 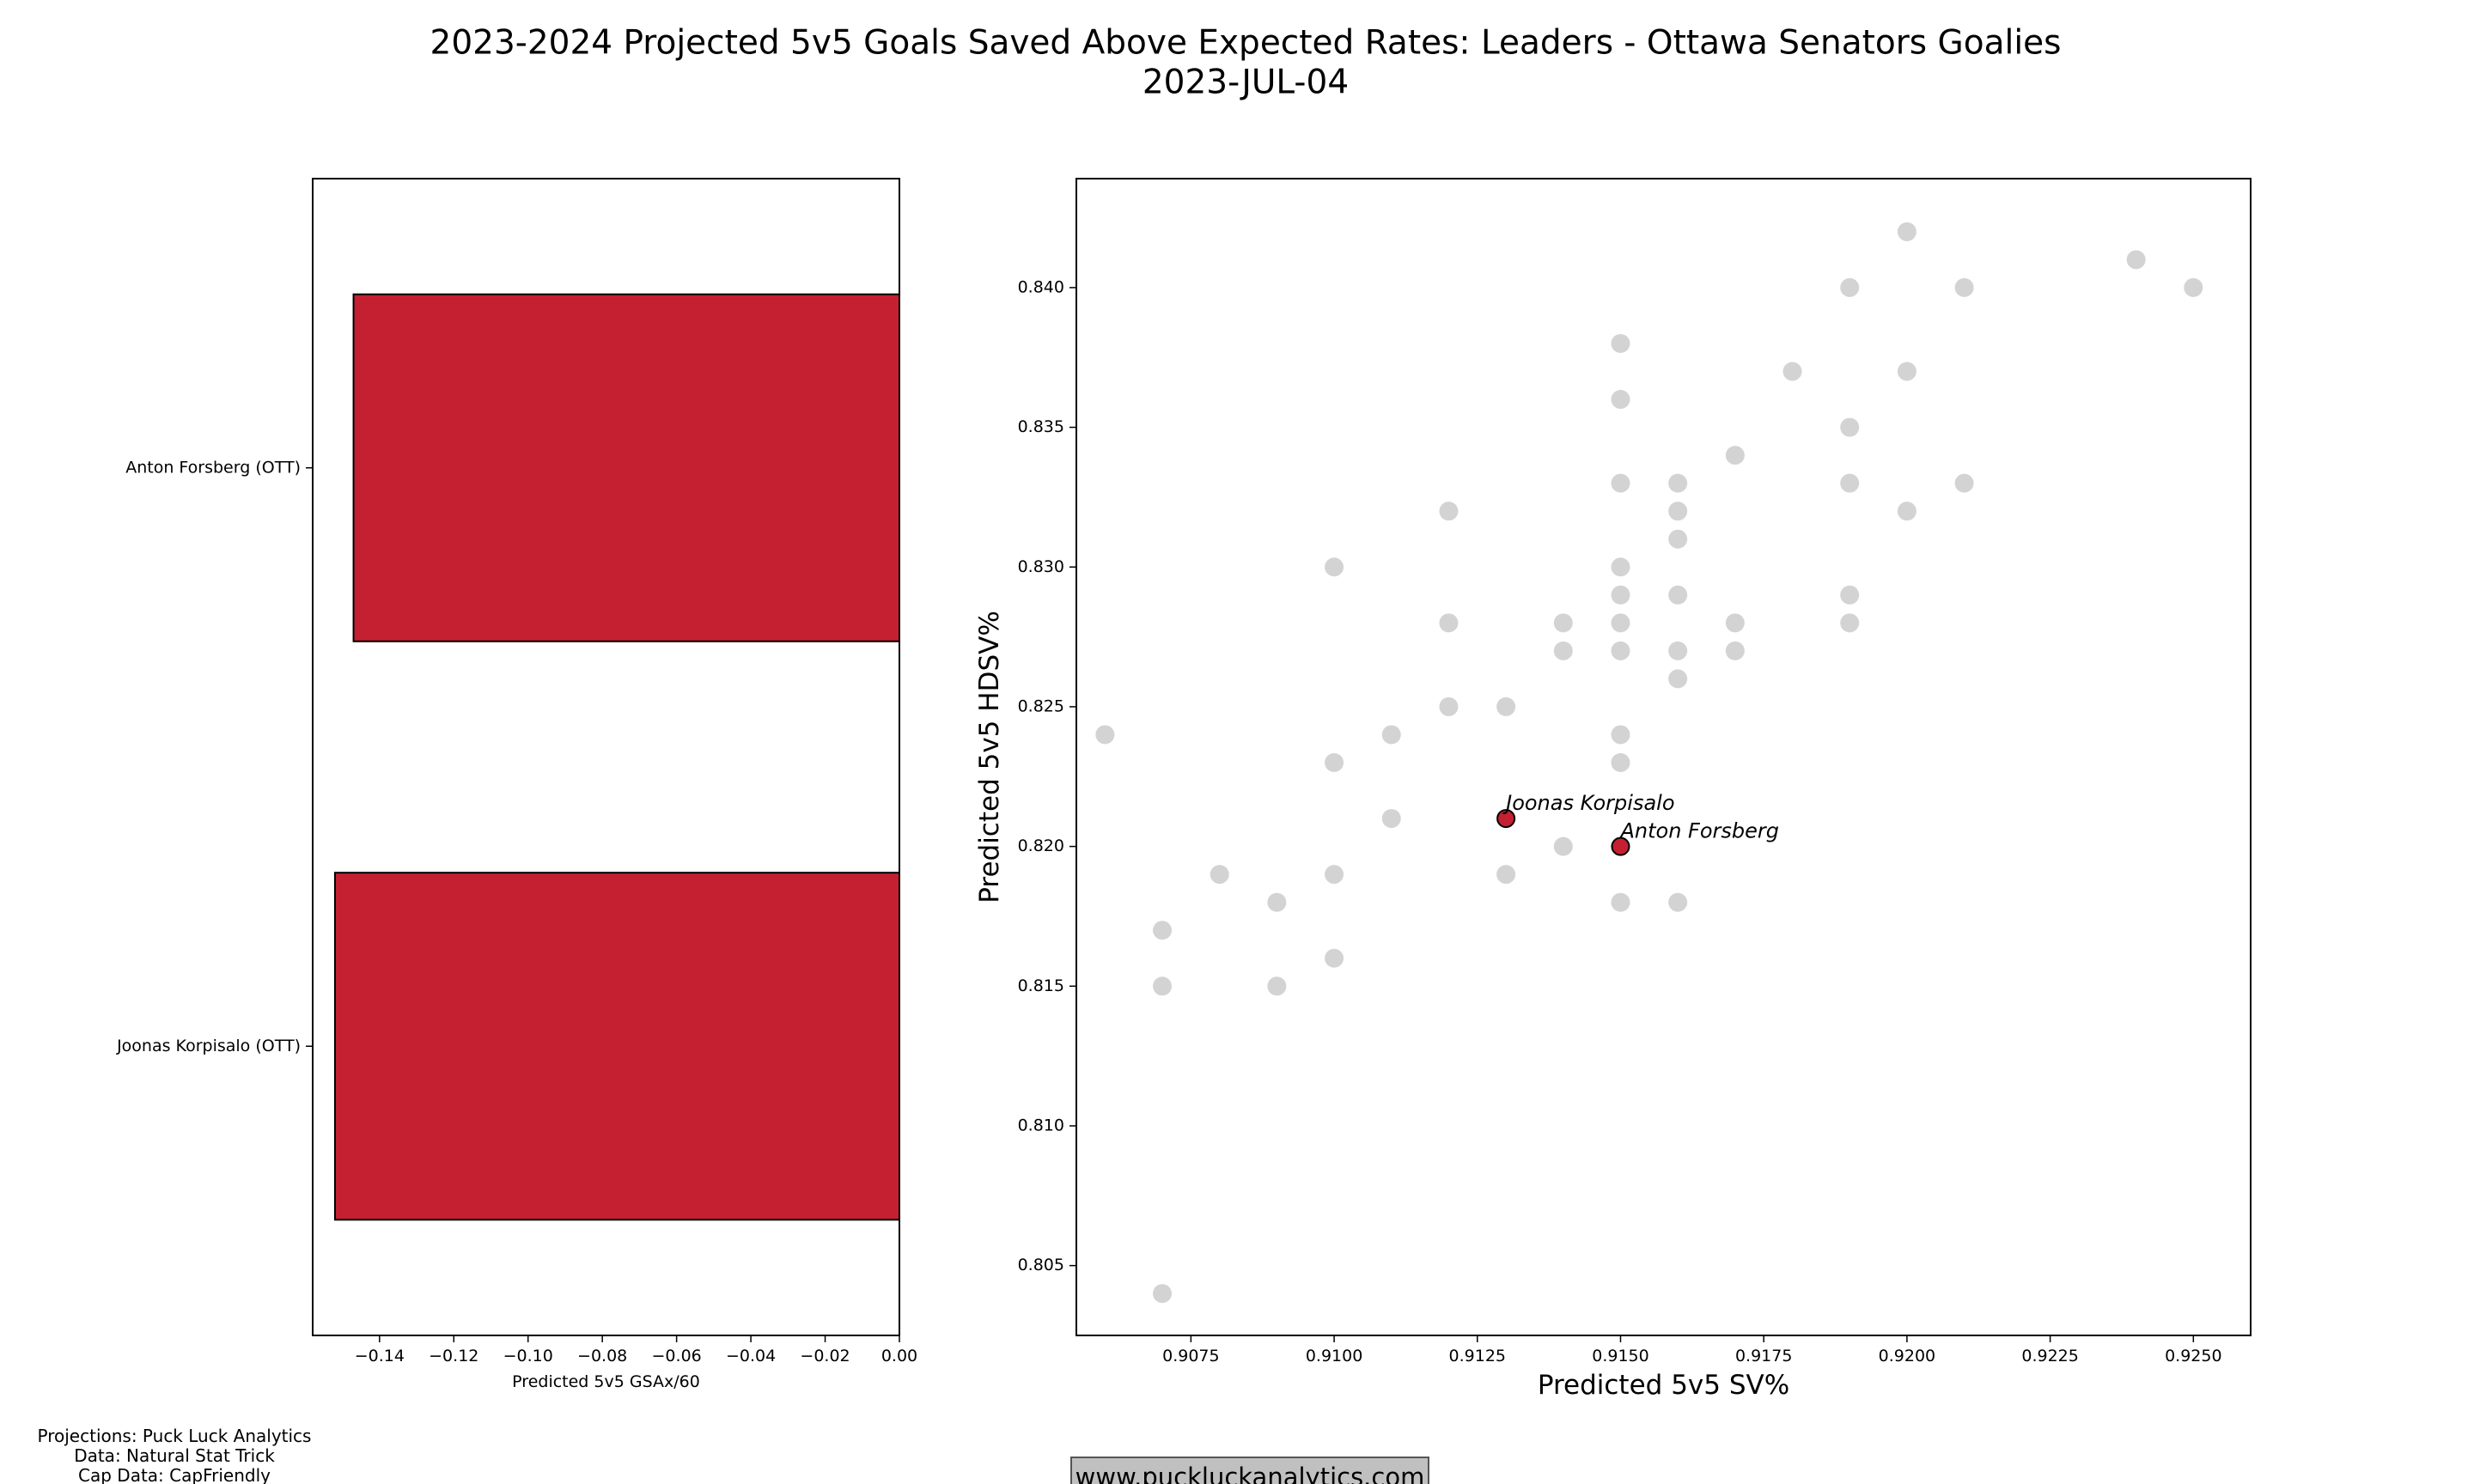 What do you see at coordinates (899, 1356) in the screenshot?
I see `x-tick-label: 0.00` at bounding box center [899, 1356].